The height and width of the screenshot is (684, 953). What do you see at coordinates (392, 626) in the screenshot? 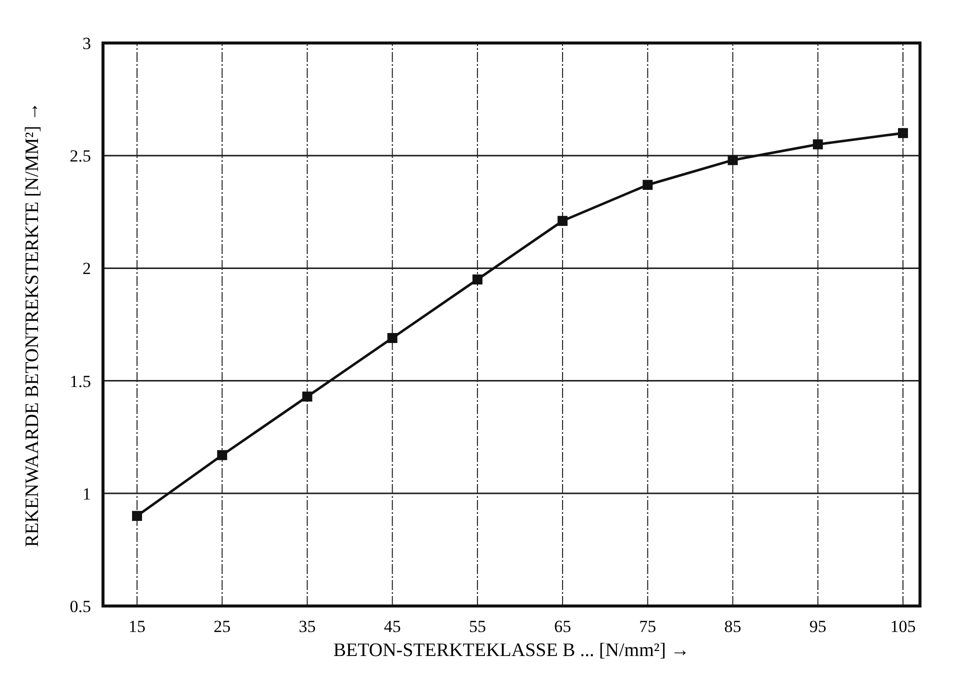
I see `x-tick-label: 45` at bounding box center [392, 626].